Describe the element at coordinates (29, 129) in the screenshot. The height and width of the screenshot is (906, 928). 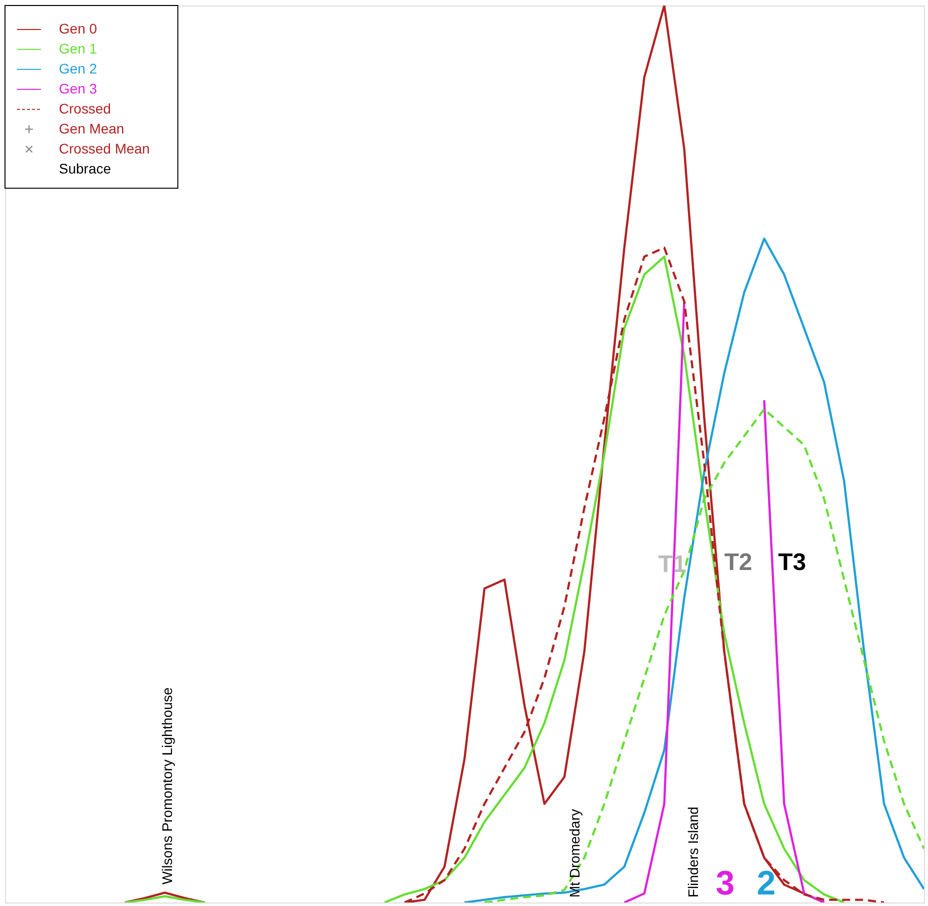
I see `annotation: +` at that location.